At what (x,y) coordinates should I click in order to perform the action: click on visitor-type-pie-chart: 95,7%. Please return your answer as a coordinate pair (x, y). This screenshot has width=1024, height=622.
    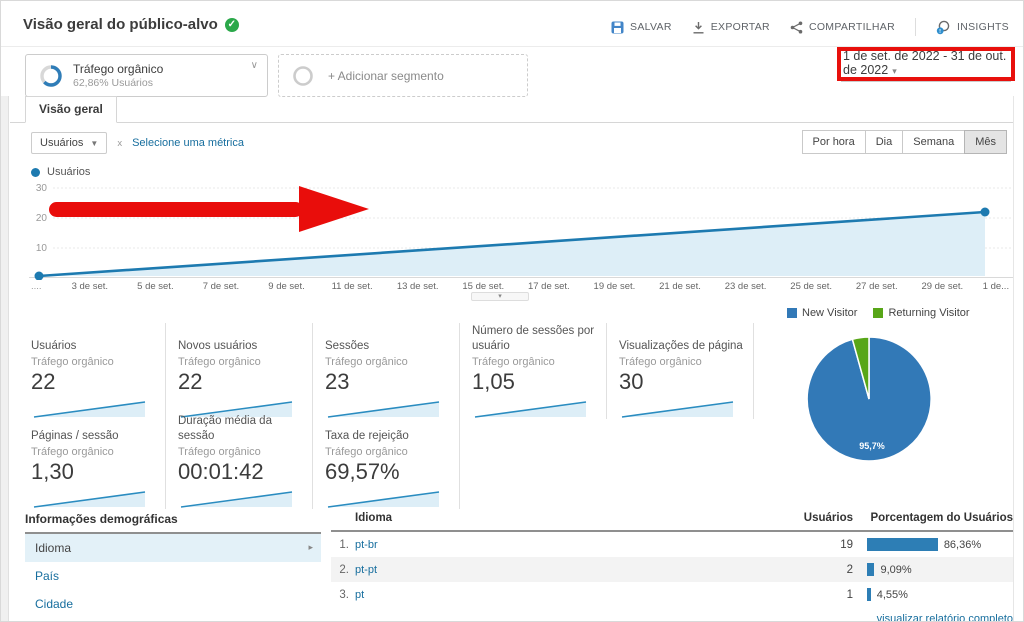
    Looking at the image, I should click on (869, 399).